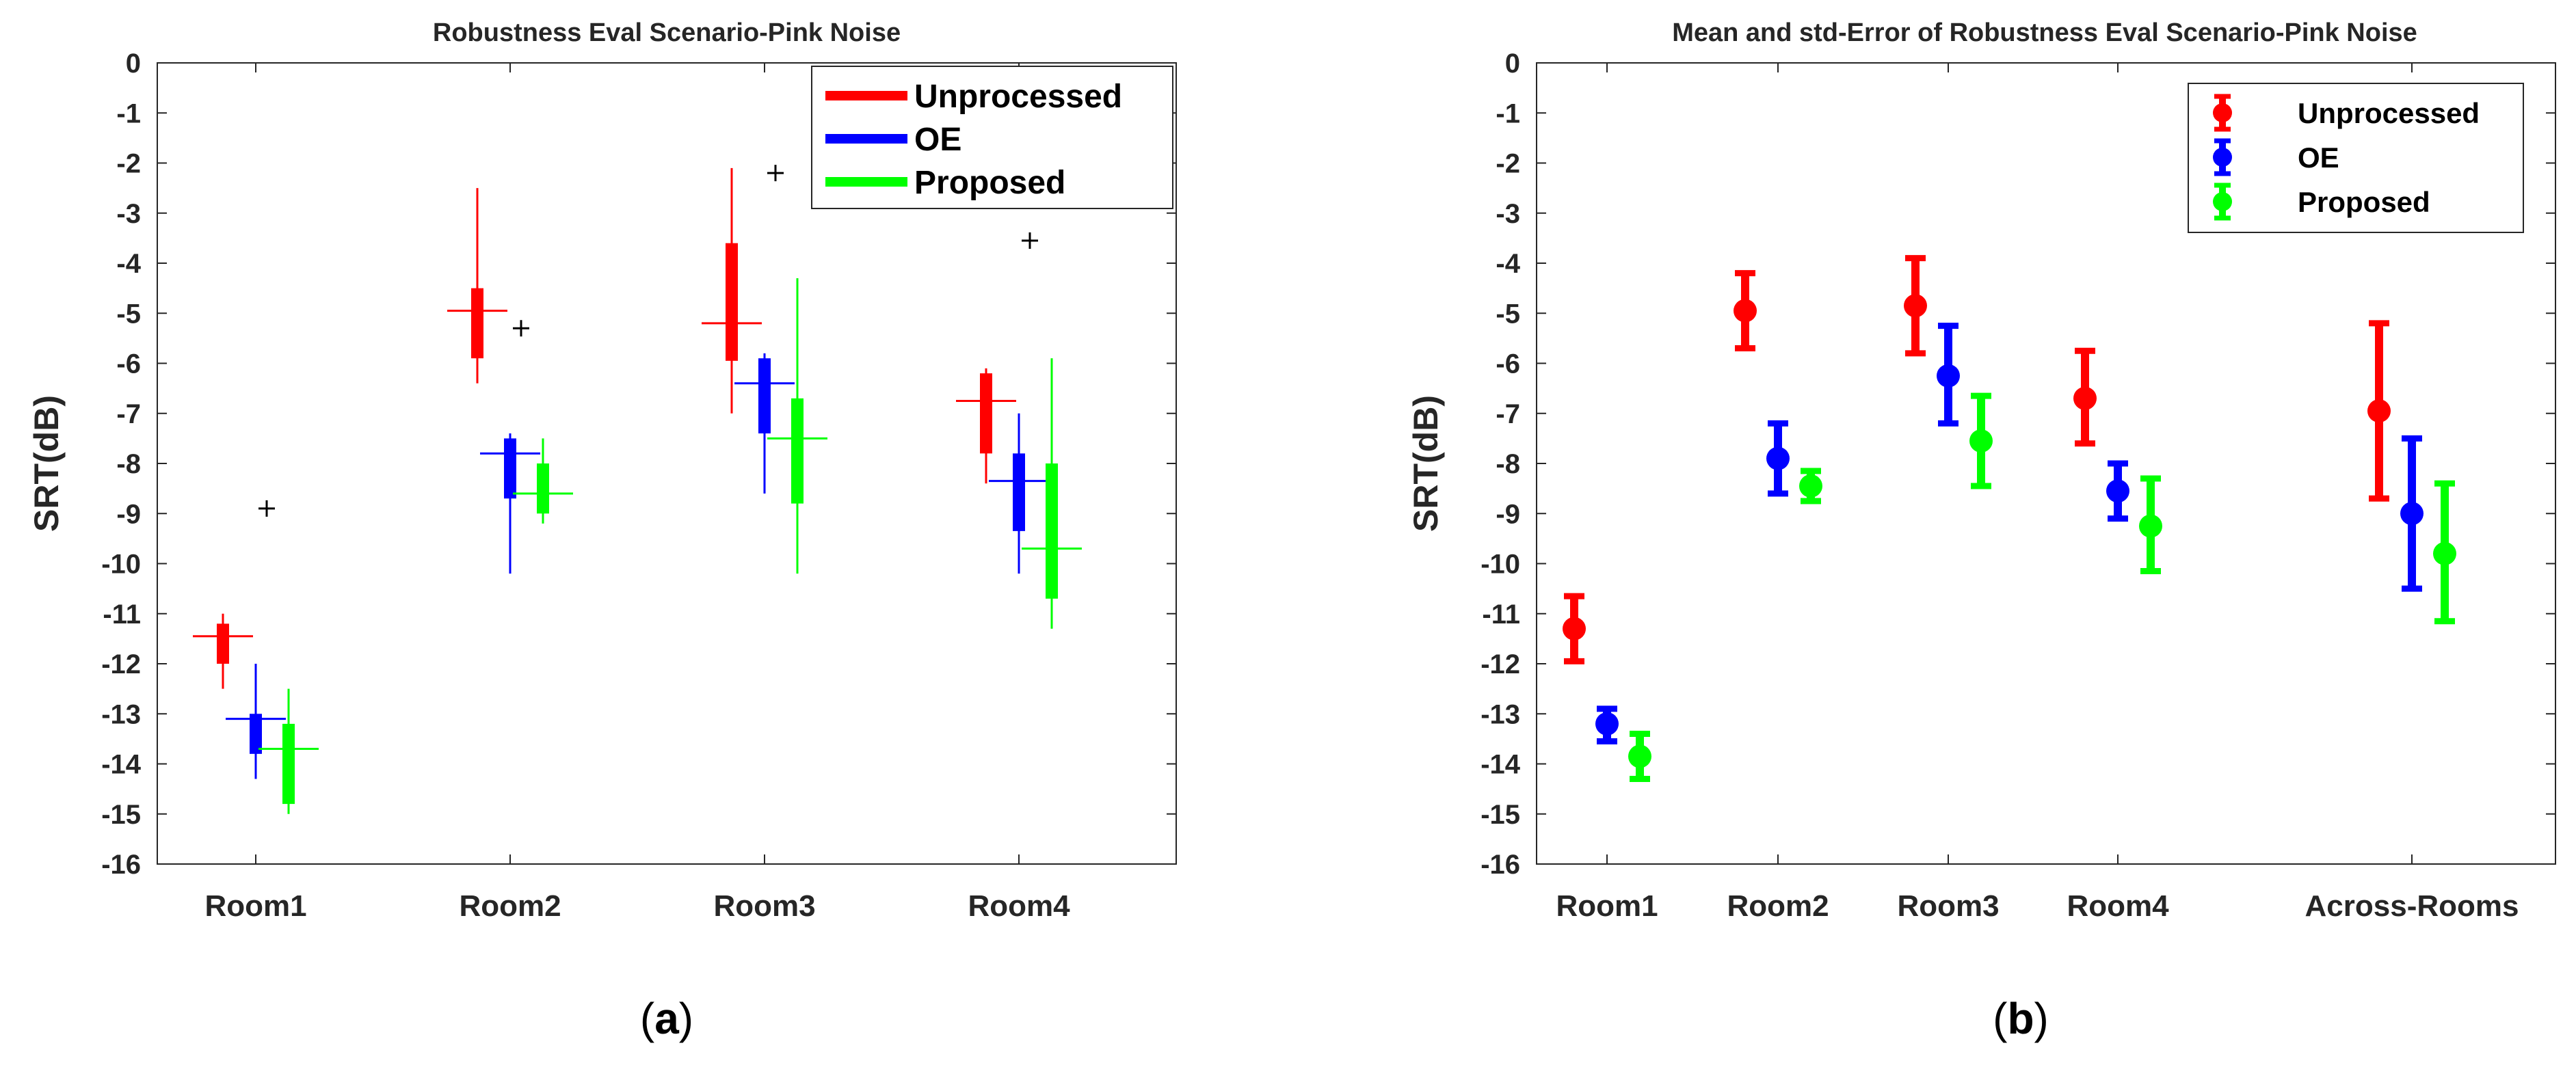  Describe the element at coordinates (1508, 464) in the screenshot. I see `y-tick-label: -8` at that location.